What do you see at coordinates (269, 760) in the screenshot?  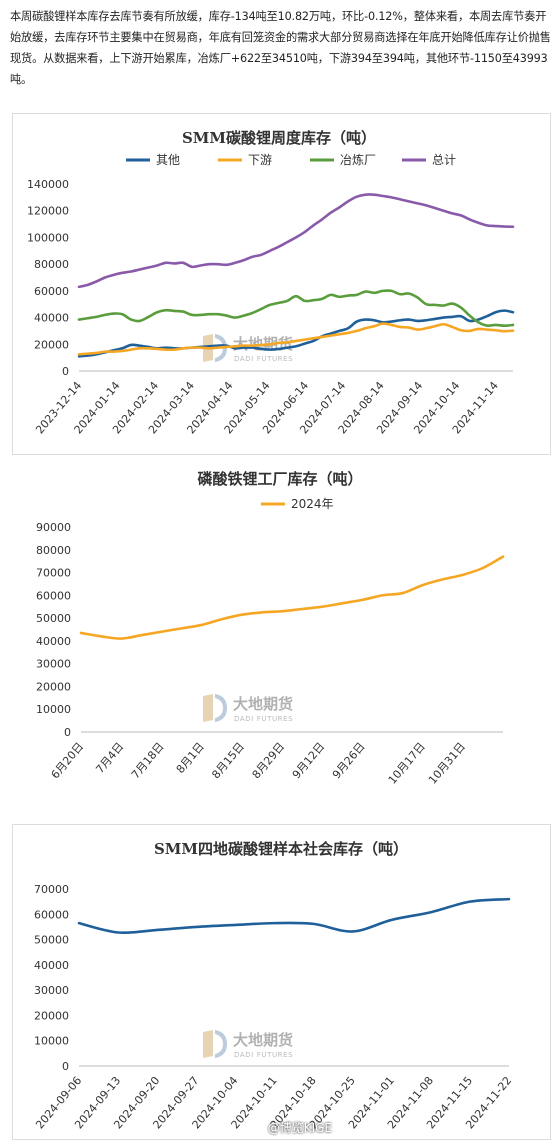 I see `x-tick-label: 8月29日` at bounding box center [269, 760].